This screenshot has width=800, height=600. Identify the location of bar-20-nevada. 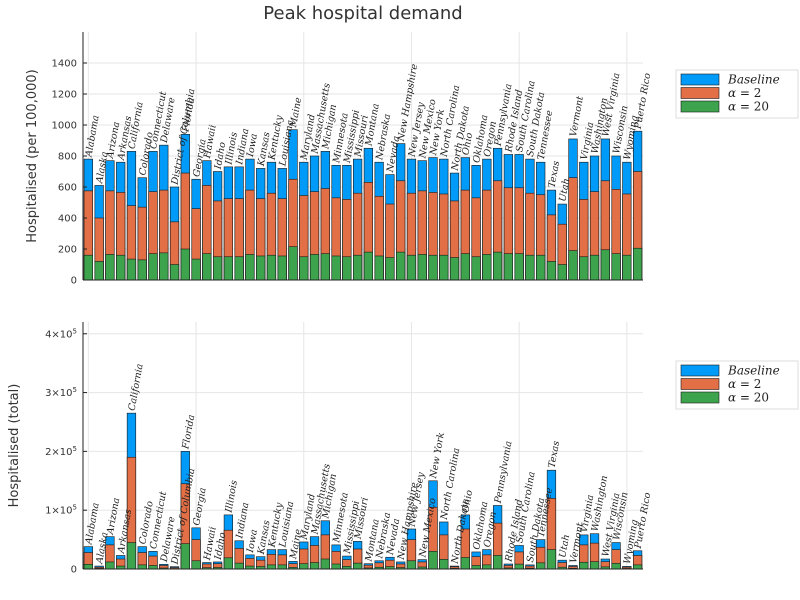
(390, 269).